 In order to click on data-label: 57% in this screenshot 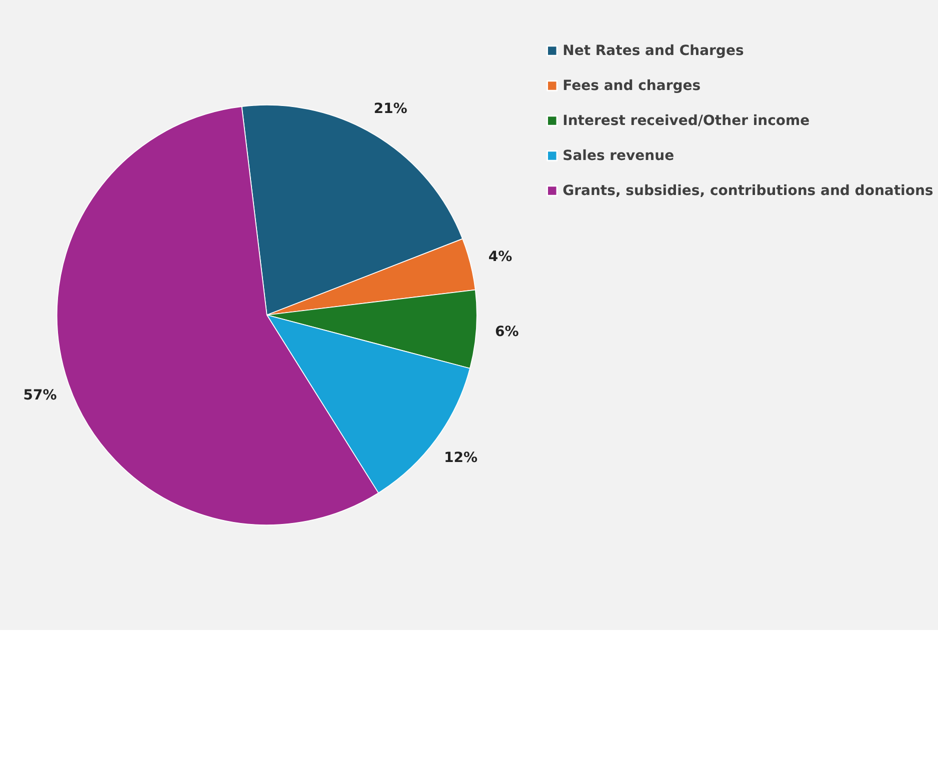, I will do `click(40, 396)`.